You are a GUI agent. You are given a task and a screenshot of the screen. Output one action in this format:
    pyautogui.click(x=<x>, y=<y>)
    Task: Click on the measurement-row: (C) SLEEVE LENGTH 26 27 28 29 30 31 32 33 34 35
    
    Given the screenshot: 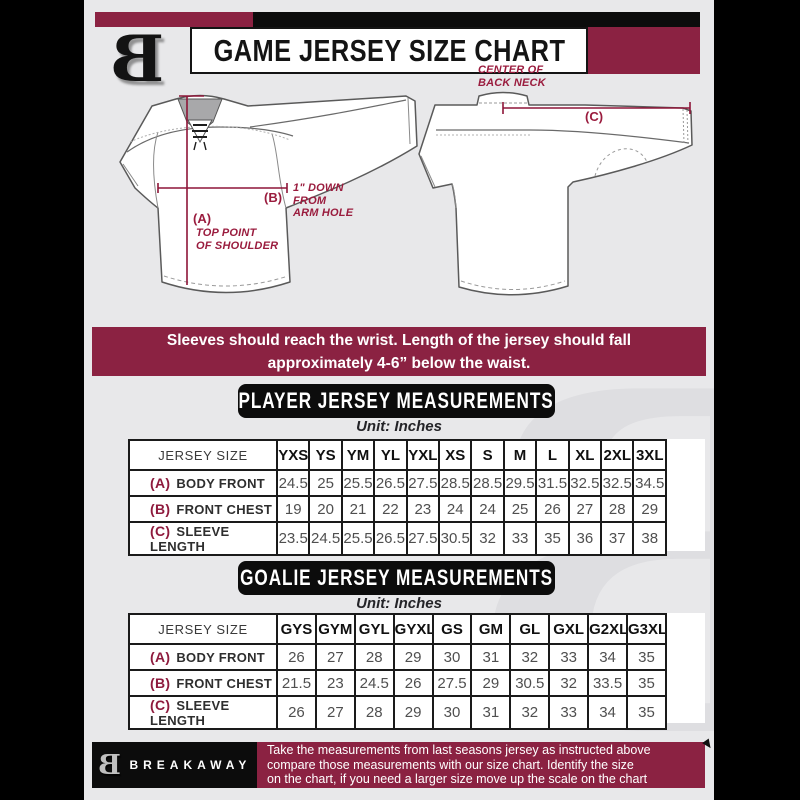 What is the action you would take?
    pyautogui.click(x=397, y=712)
    